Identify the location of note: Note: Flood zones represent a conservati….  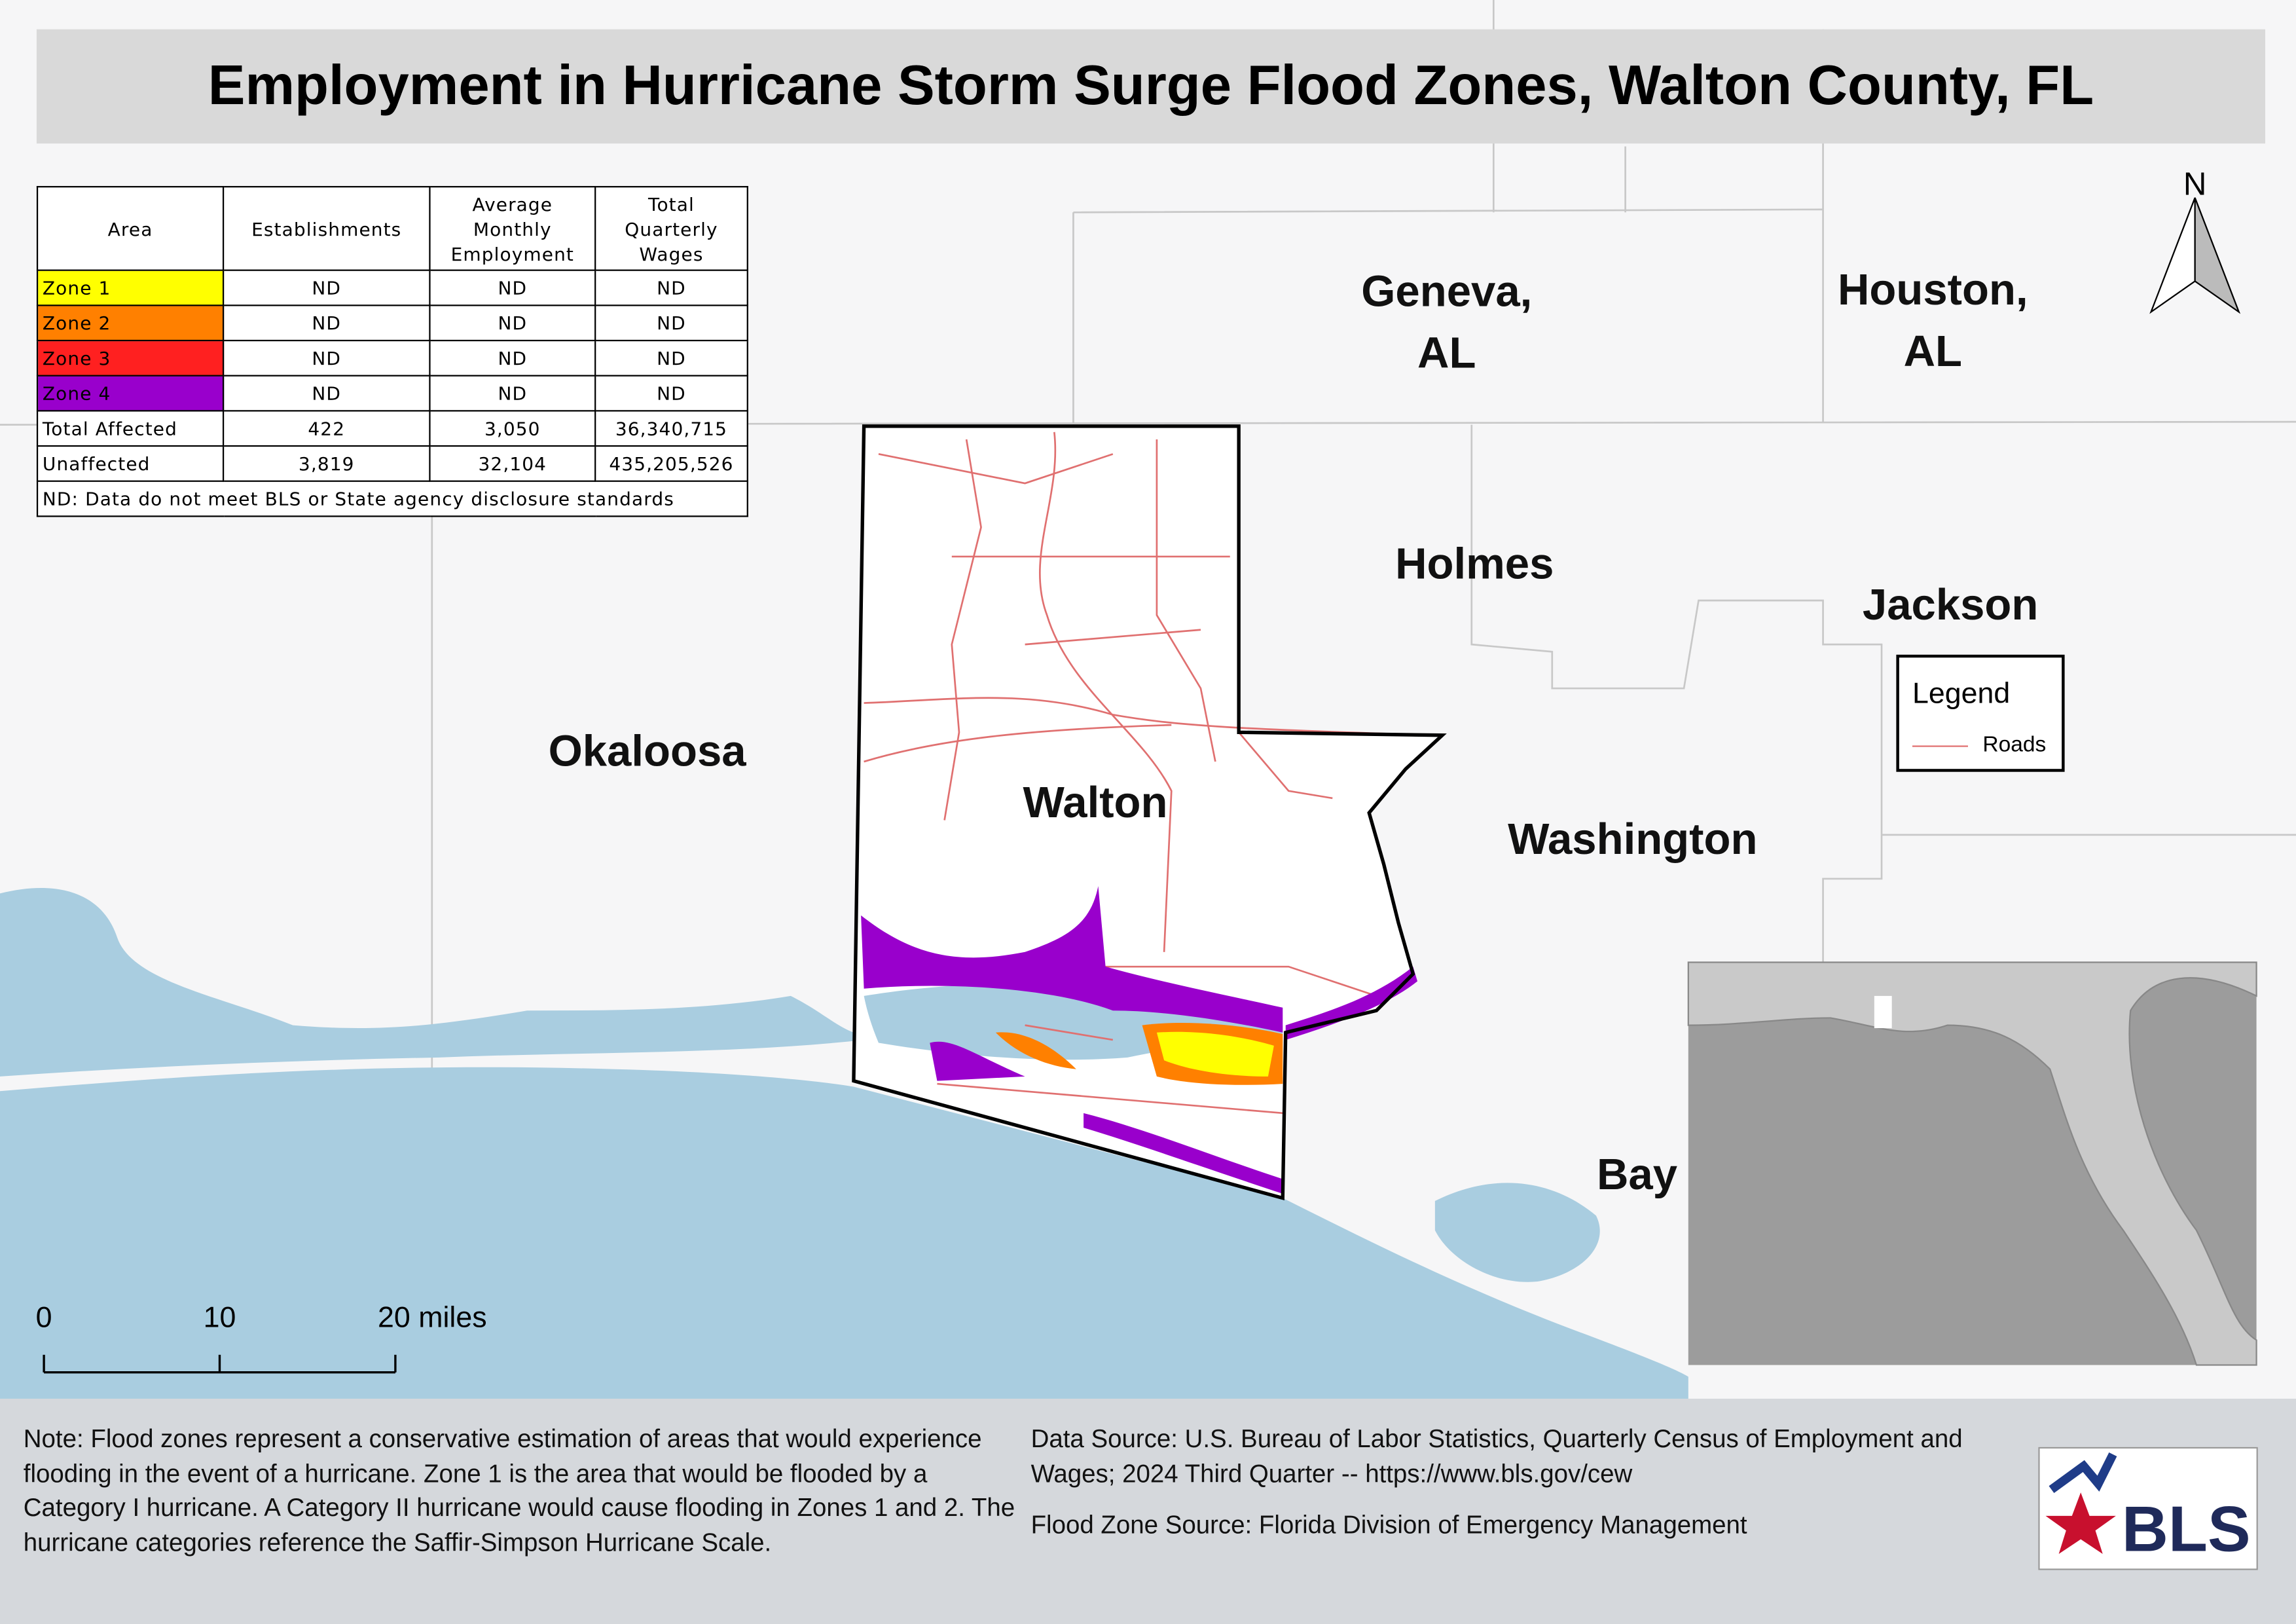
(519, 1490).